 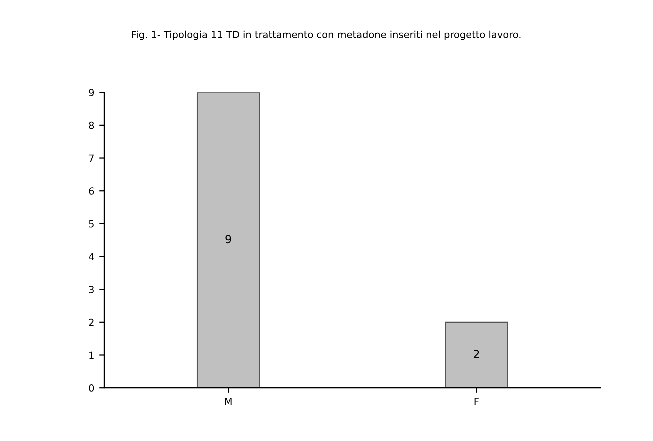 What do you see at coordinates (91, 92) in the screenshot?
I see `y-tick-label: 9` at bounding box center [91, 92].